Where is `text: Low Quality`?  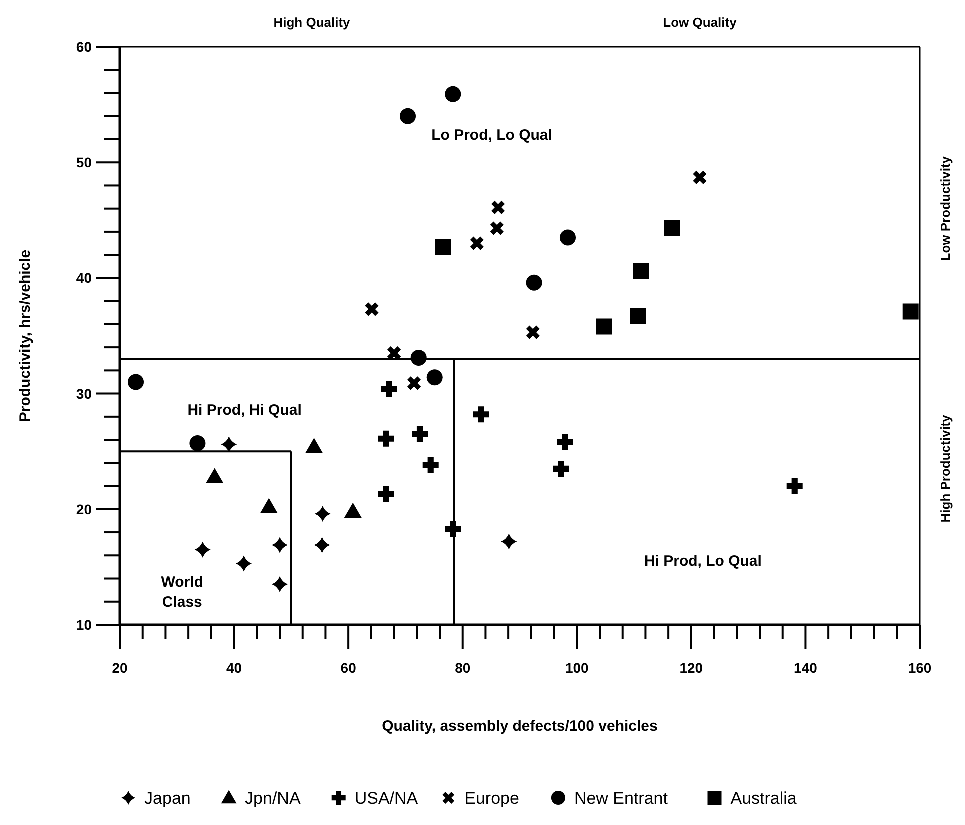
text: Low Quality is located at coordinates (700, 22).